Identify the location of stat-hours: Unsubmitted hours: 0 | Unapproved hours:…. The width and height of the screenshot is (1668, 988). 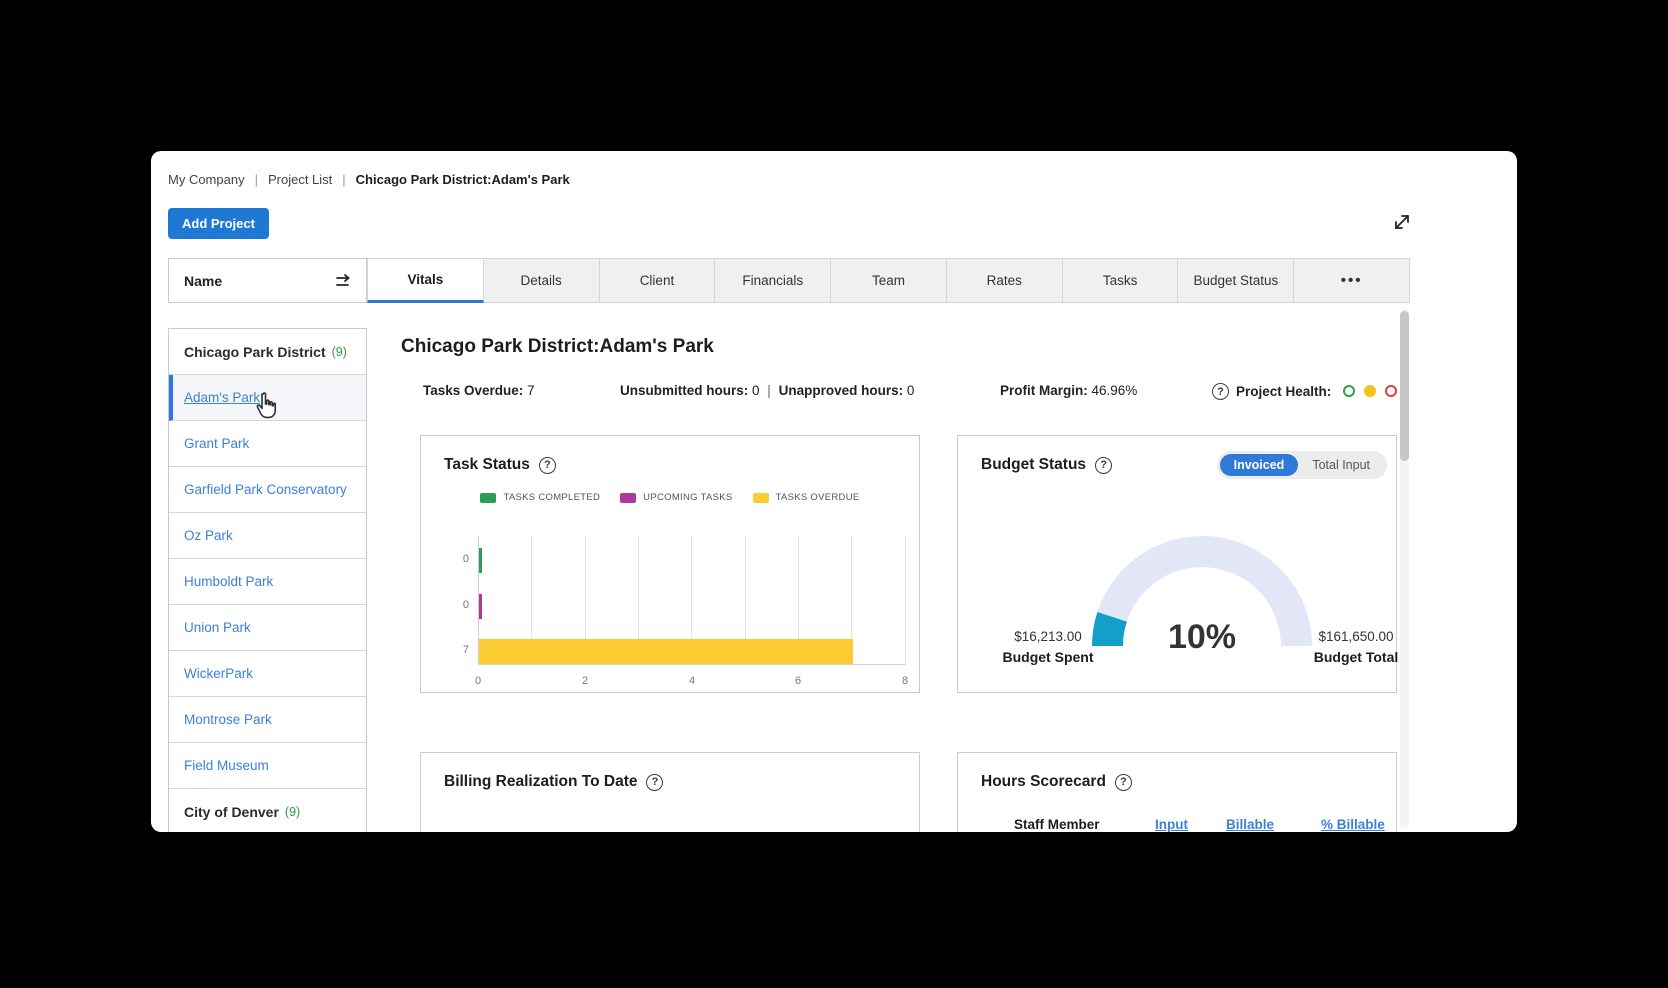
(767, 390).